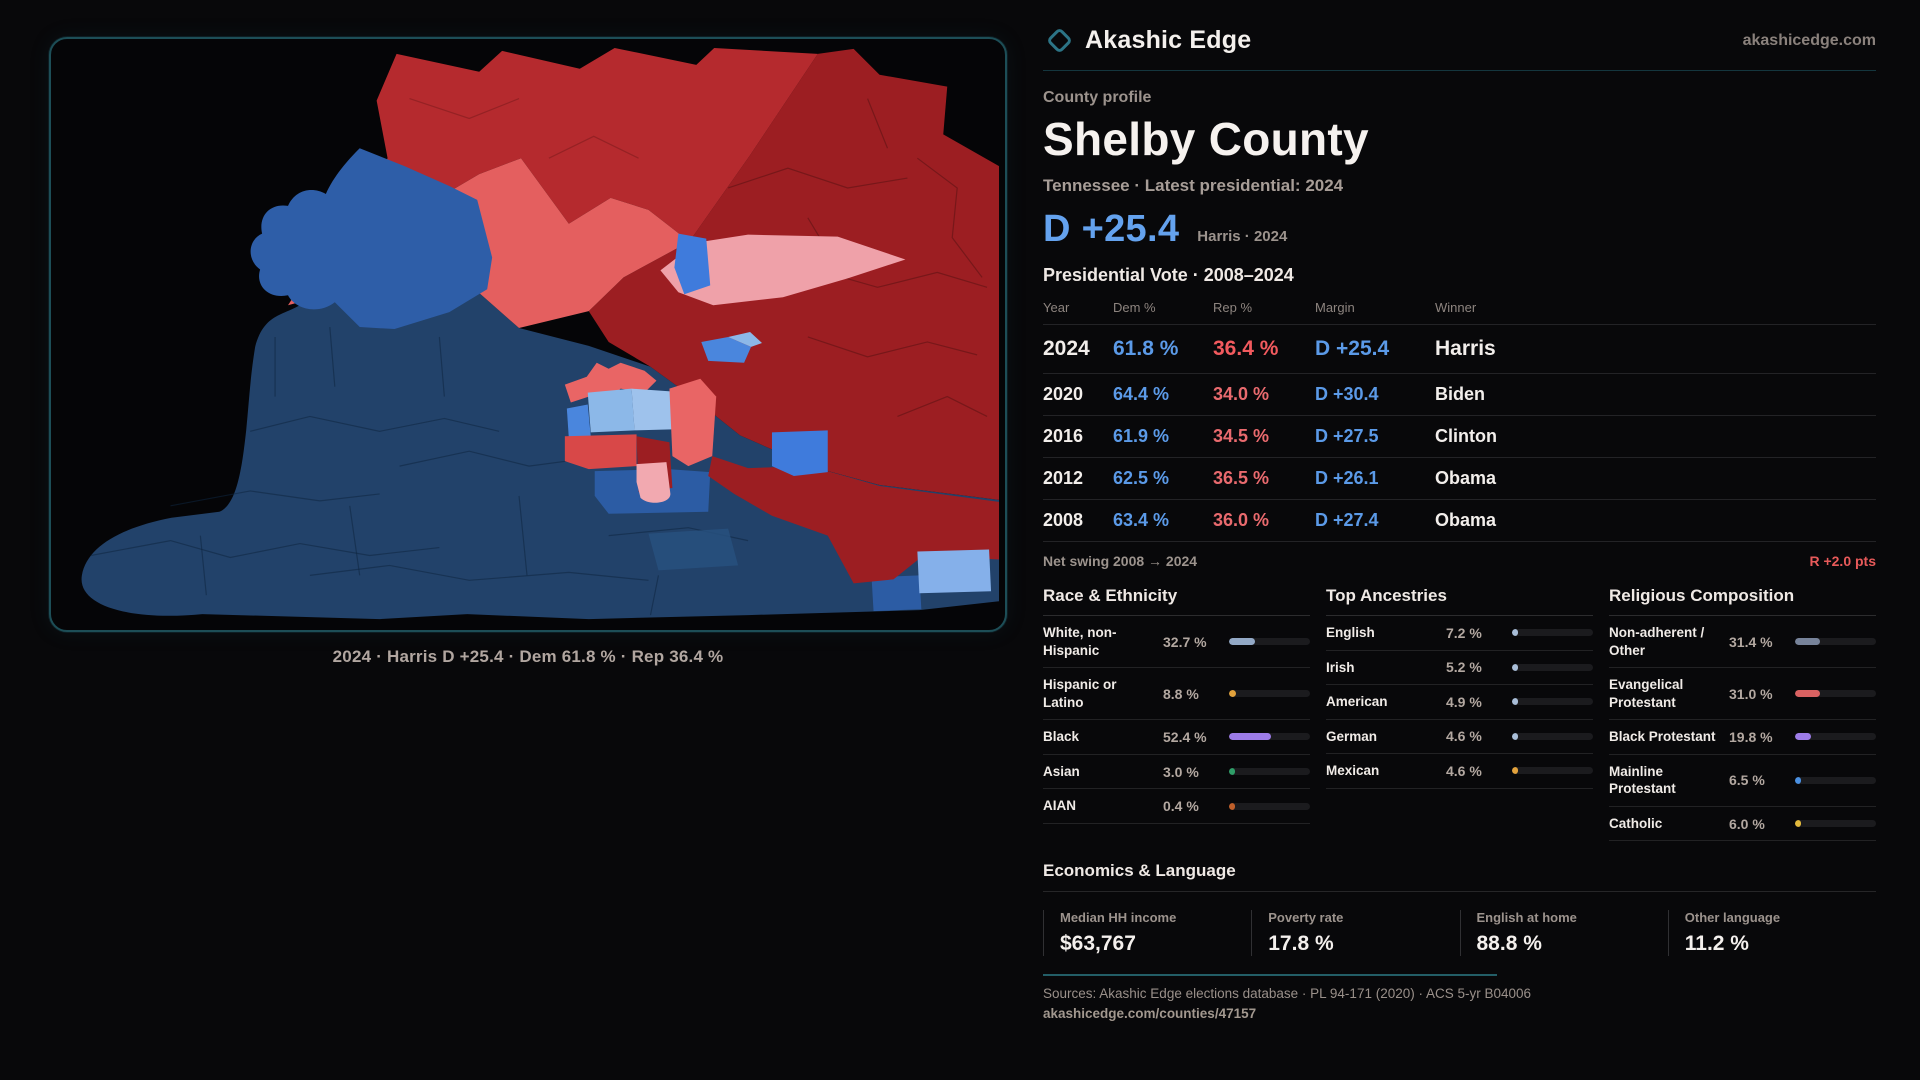 The image size is (1920, 1080). Describe the element at coordinates (1340, 667) in the screenshot. I see `demographic-label: Irish` at that location.